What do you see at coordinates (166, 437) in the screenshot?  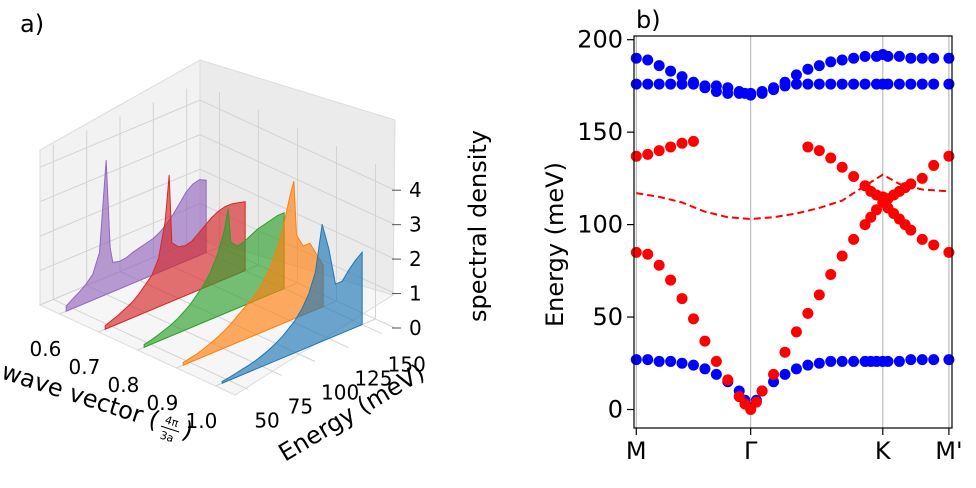 I see `fraction-denominator: 3a` at bounding box center [166, 437].